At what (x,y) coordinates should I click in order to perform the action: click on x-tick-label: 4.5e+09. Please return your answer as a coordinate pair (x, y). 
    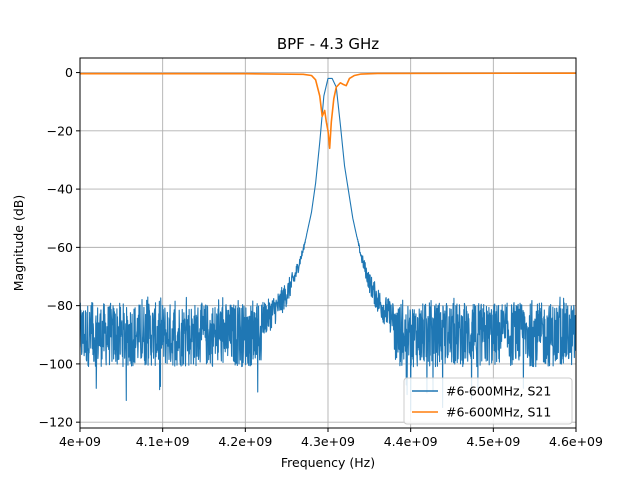
    Looking at the image, I should click on (493, 441).